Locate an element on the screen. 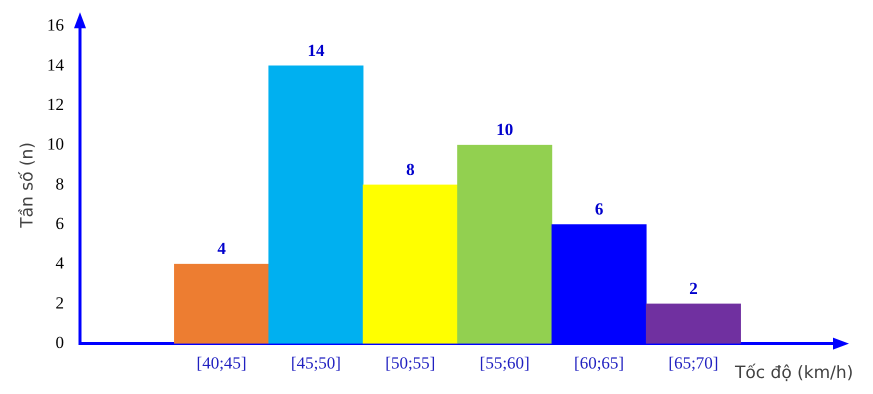 The image size is (873, 394). y-tick-label: 2 is located at coordinates (60, 302).